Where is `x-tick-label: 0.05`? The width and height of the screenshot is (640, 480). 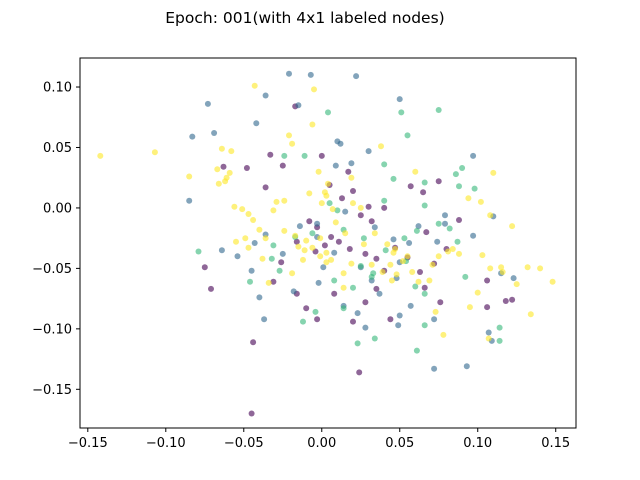 x-tick-label: 0.05 is located at coordinates (399, 443).